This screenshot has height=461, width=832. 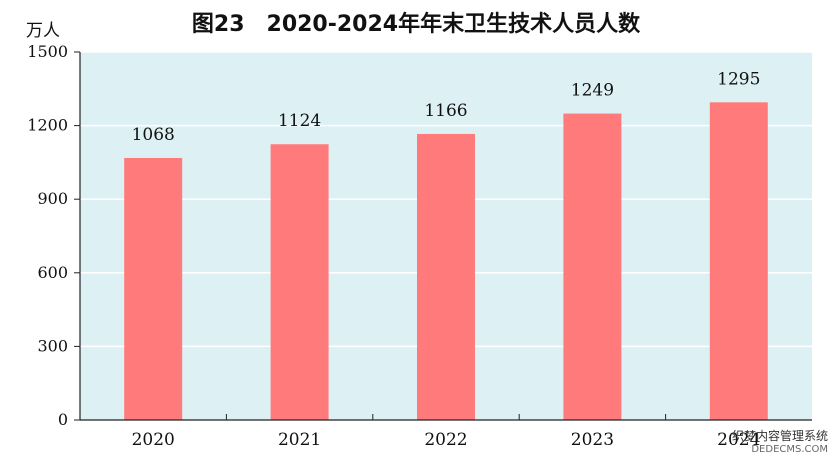 I want to click on data-labels: 1068 1124 1166 1249 1295, so click(x=446, y=107).